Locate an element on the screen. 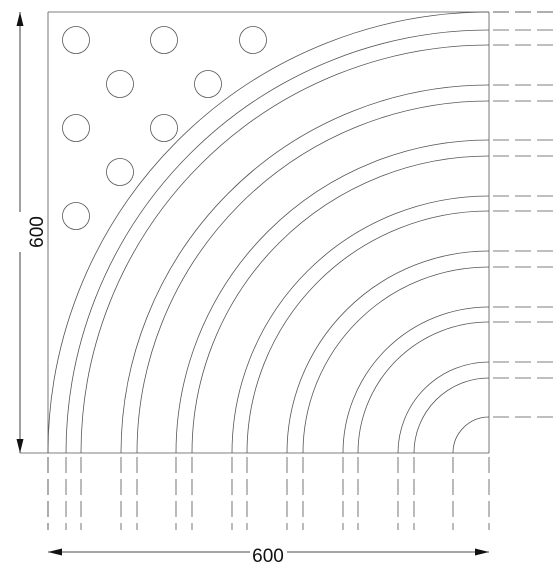  dot-pattern is located at coordinates (164, 128).